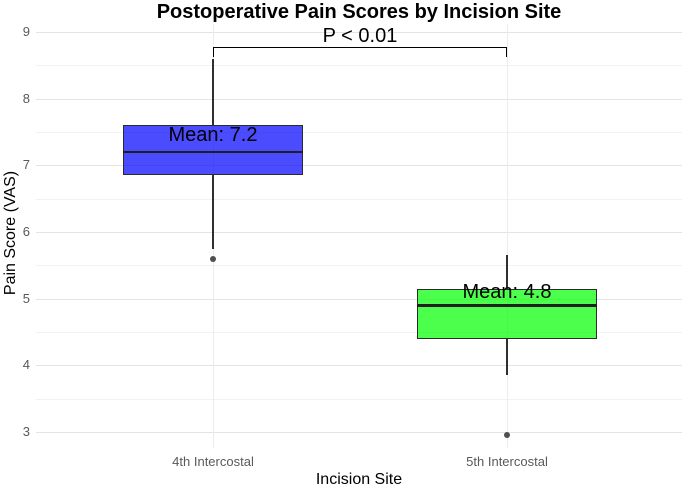 The width and height of the screenshot is (685, 492). I want to click on x-axis-title: Incision Site, so click(359, 479).